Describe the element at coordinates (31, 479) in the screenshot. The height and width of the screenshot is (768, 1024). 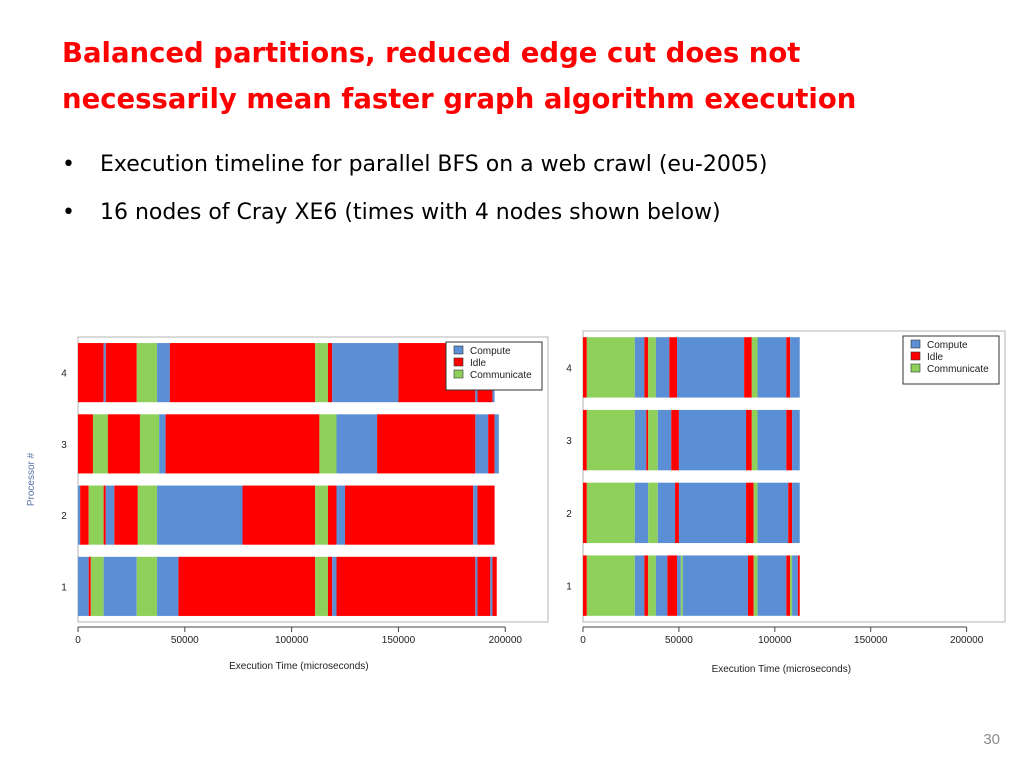
I see `y-axis-label: Processor #` at that location.